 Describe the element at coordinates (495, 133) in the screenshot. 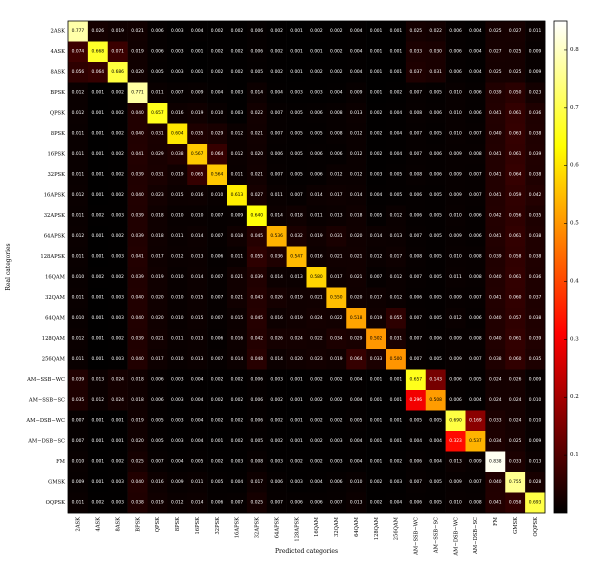

I see `cell-value-label: 0.040` at that location.